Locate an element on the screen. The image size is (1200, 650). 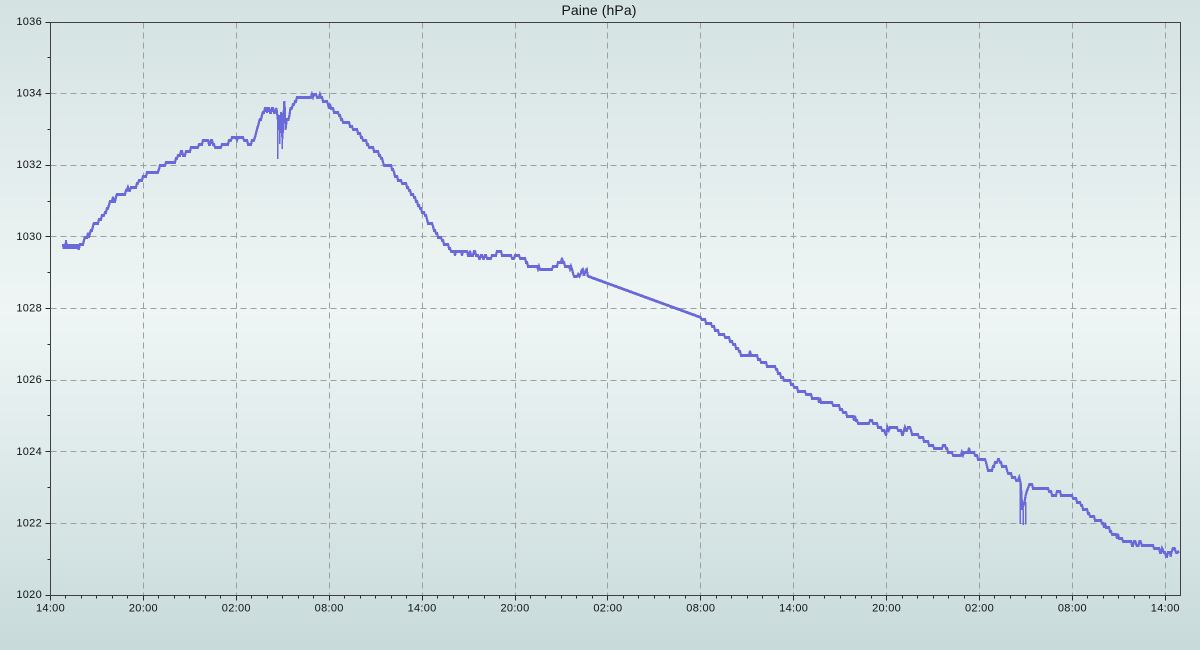
svg-text: 1032 is located at coordinates (29, 165).